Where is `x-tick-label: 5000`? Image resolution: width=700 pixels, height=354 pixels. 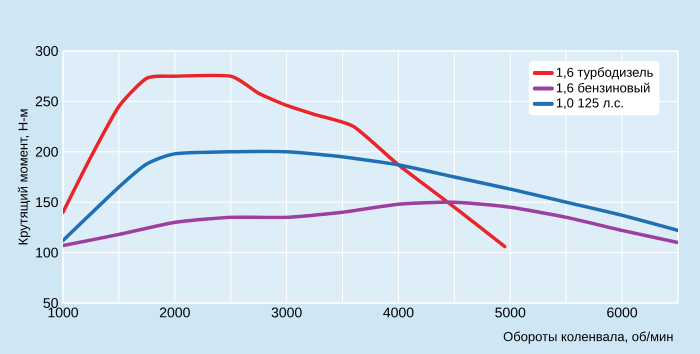
x-tick-label: 5000 is located at coordinates (510, 313).